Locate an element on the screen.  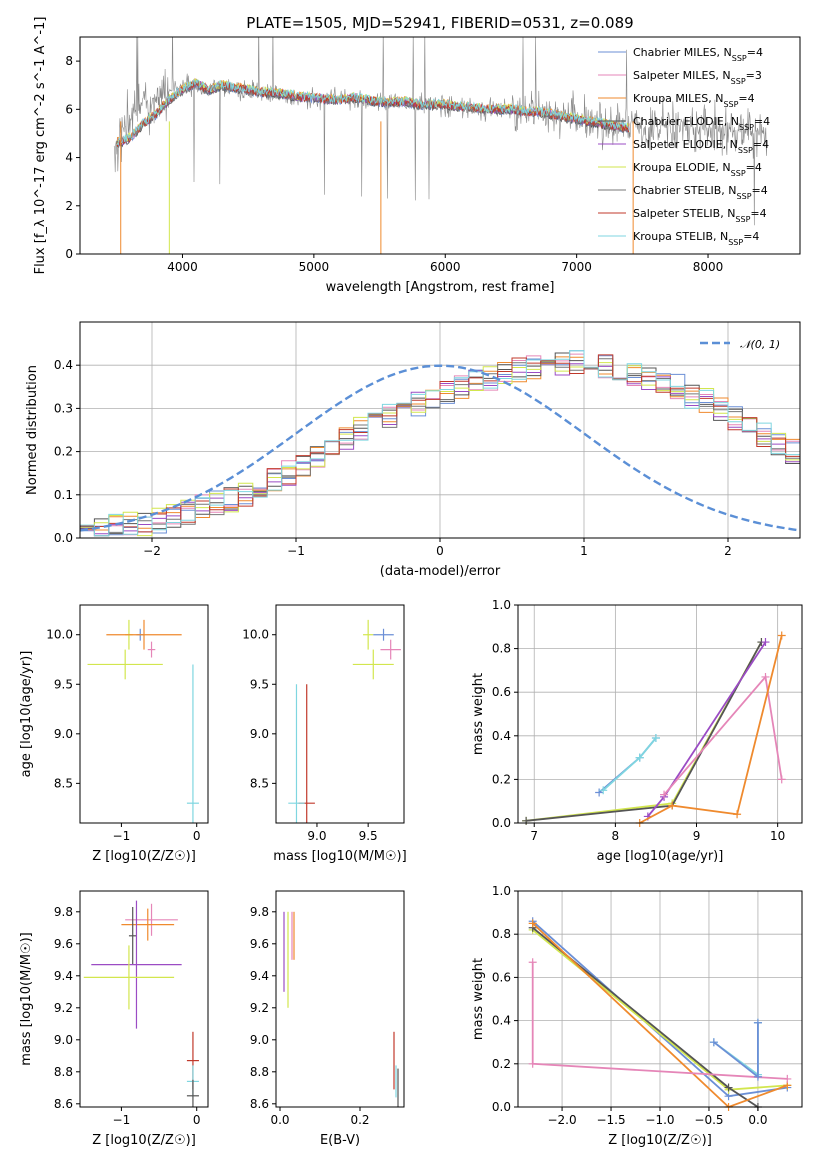
Z-mass-xlabel: Z [log10(Z/Z☉)] is located at coordinates (144, 1140).